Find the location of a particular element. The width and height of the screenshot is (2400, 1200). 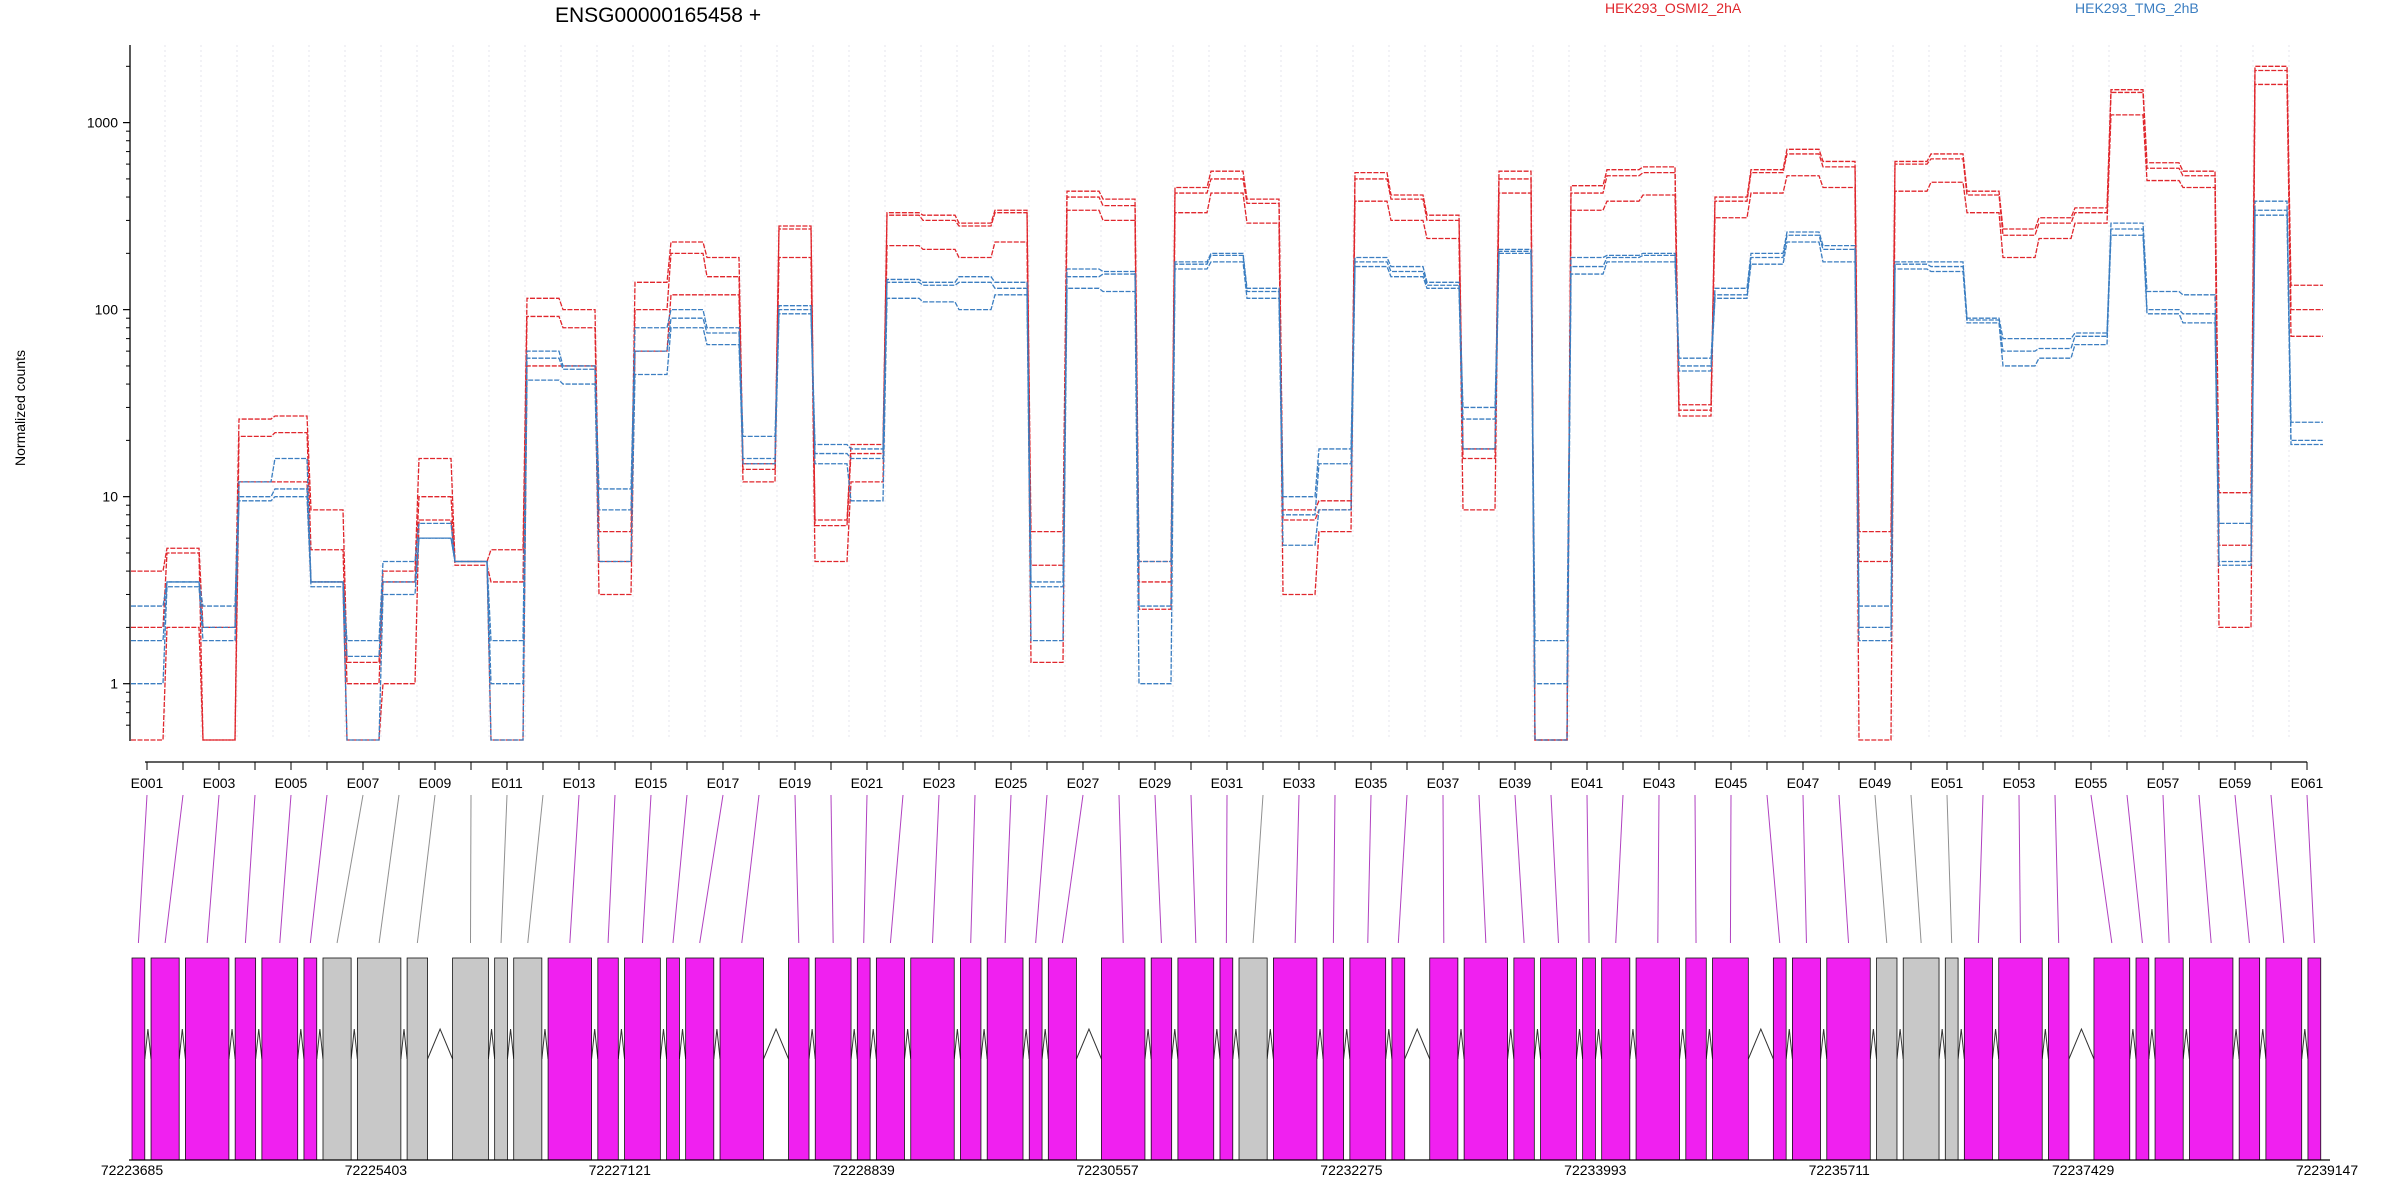

coordinate-label: 72232275 is located at coordinates (1351, 1170).